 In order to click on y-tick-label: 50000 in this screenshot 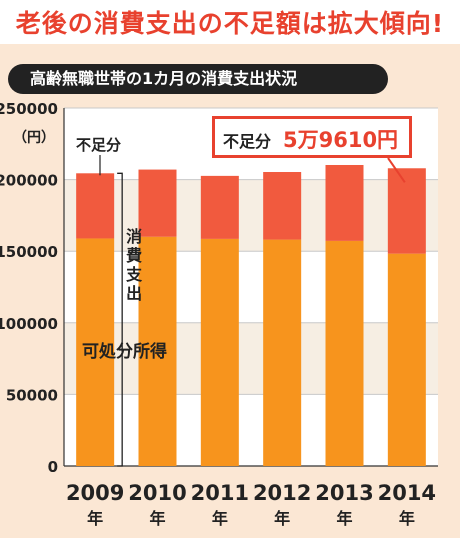, I will do `click(32, 395)`.